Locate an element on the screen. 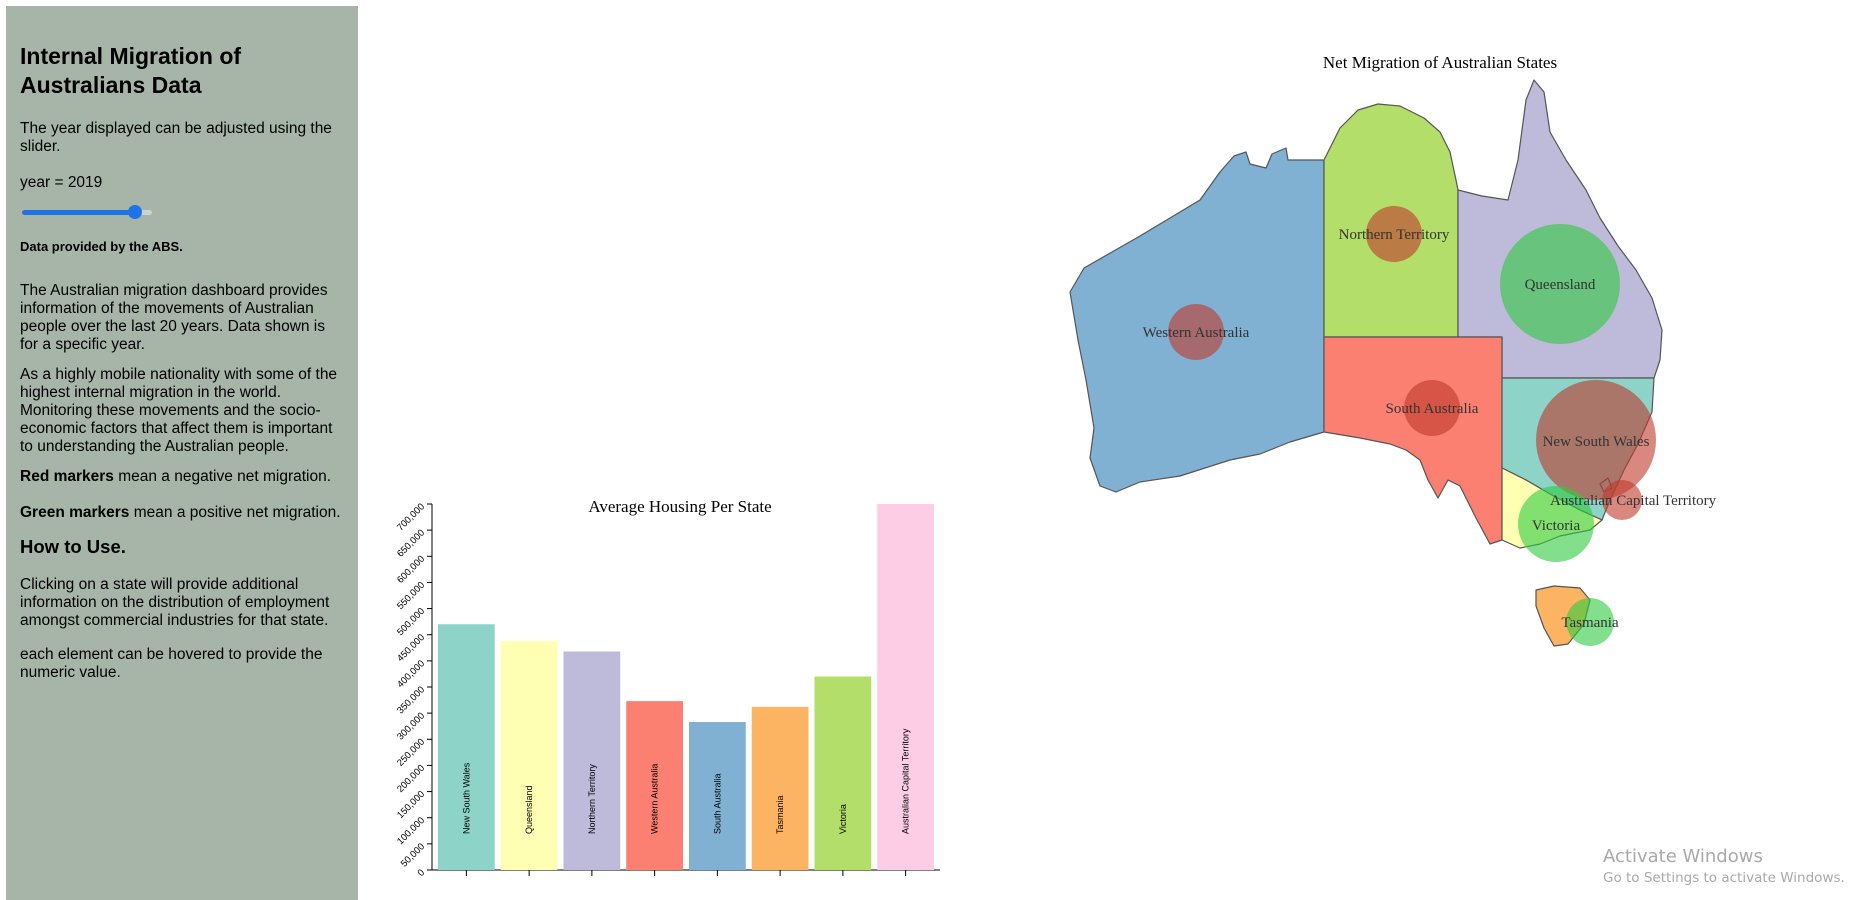  y-tick-label: 300,000 is located at coordinates (411, 726).